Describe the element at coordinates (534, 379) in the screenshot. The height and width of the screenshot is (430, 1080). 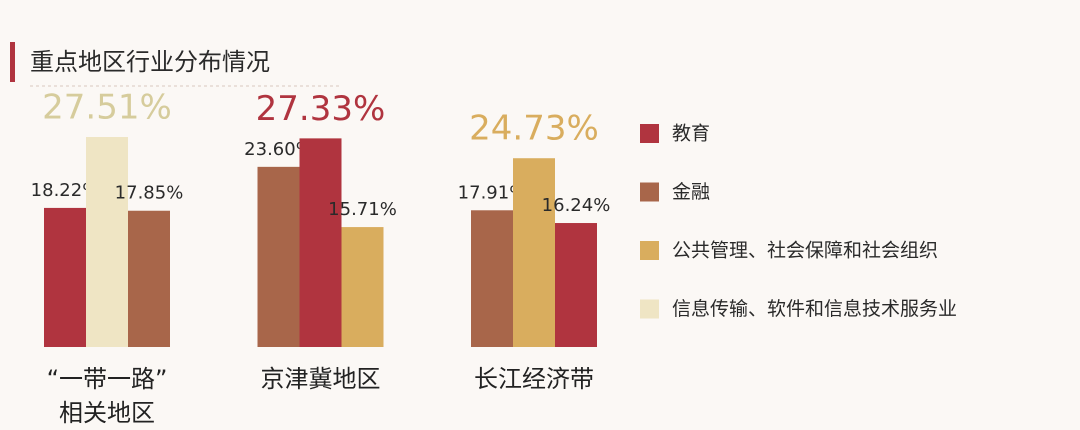
I see `category-label: 长江经济带` at that location.